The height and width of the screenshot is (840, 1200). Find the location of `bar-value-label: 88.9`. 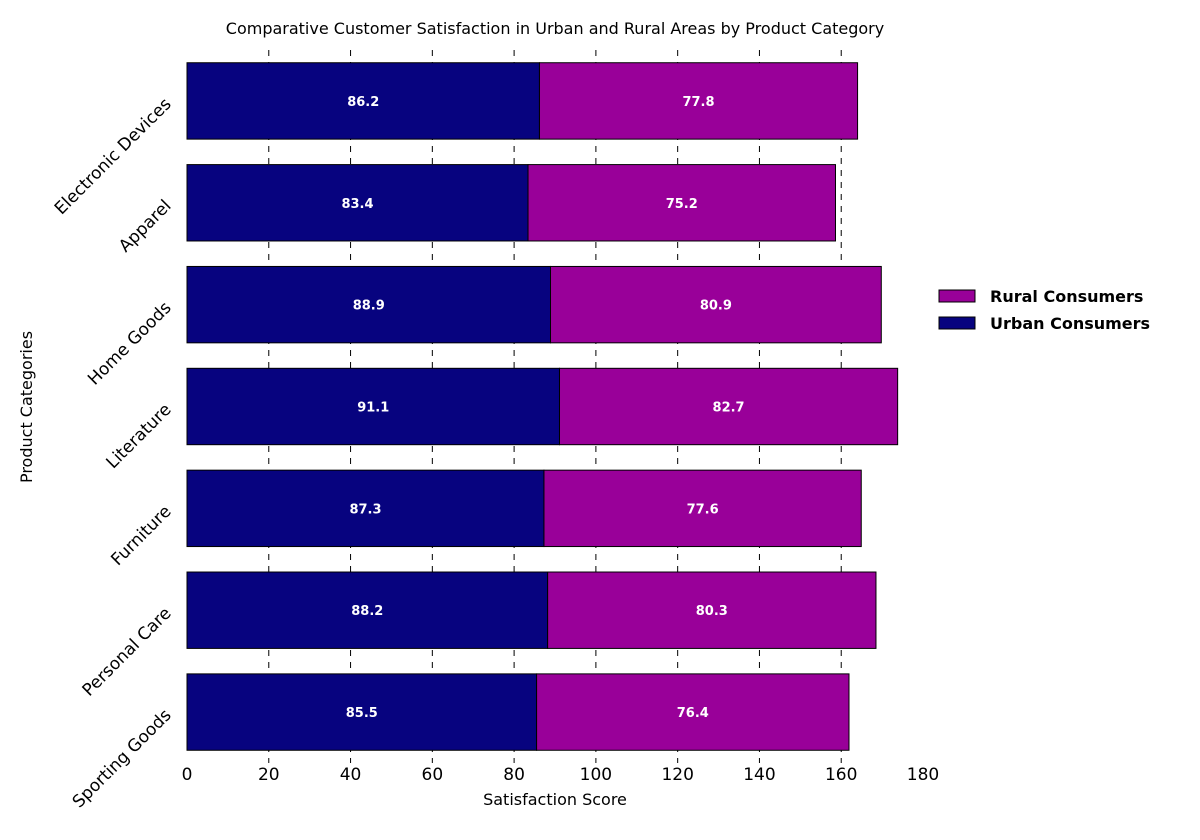

bar-value-label: 88.9 is located at coordinates (369, 306).